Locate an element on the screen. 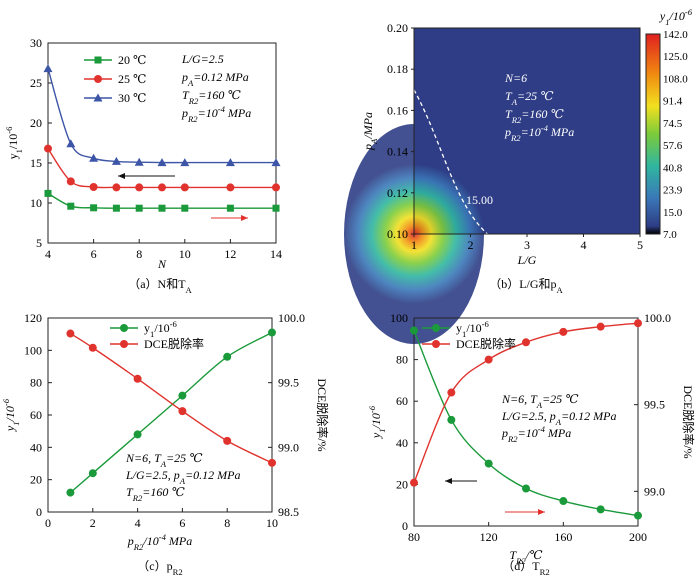 The width and height of the screenshot is (700, 580). y-tick-label-d: 20 is located at coordinates (402, 484).